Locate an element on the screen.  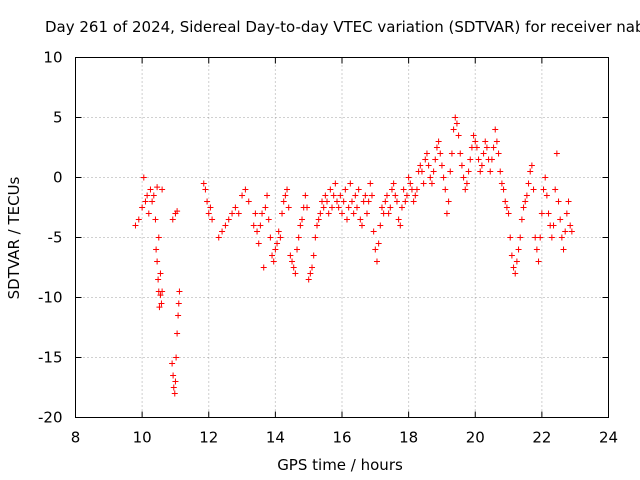
y-tick-label: -5 is located at coordinates (55, 238).